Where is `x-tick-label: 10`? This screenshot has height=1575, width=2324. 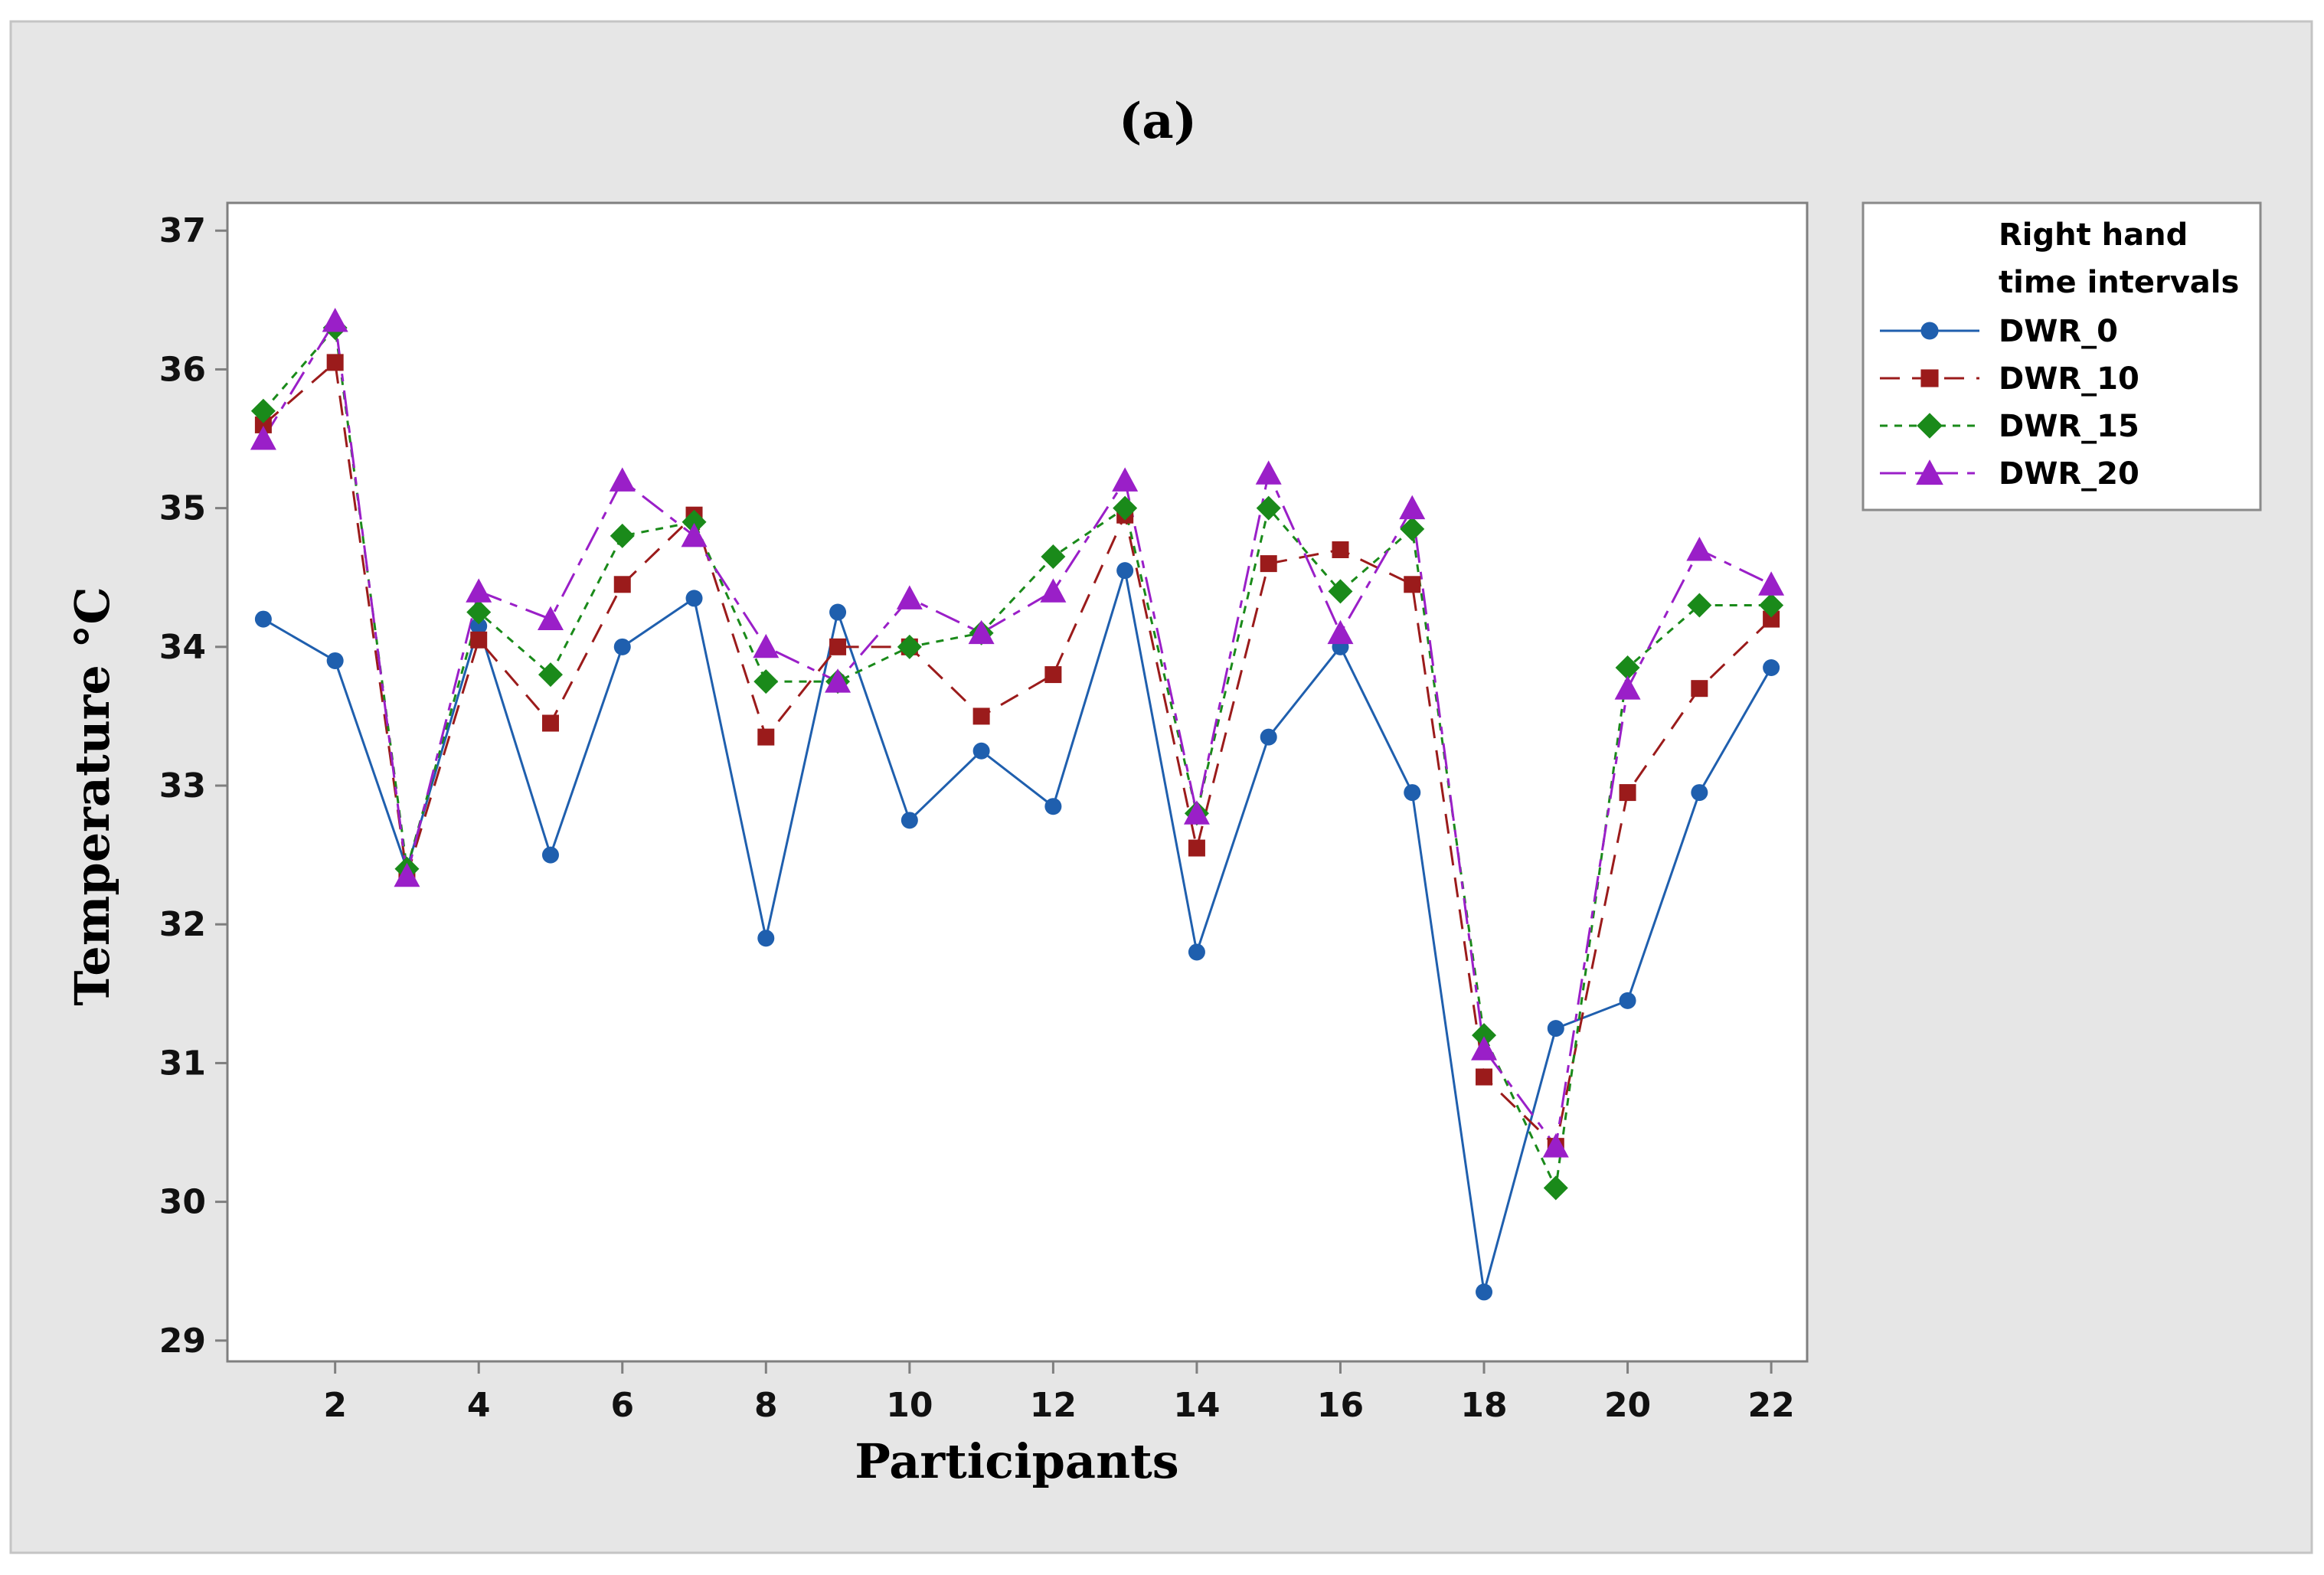 x-tick-label: 10 is located at coordinates (910, 1406).